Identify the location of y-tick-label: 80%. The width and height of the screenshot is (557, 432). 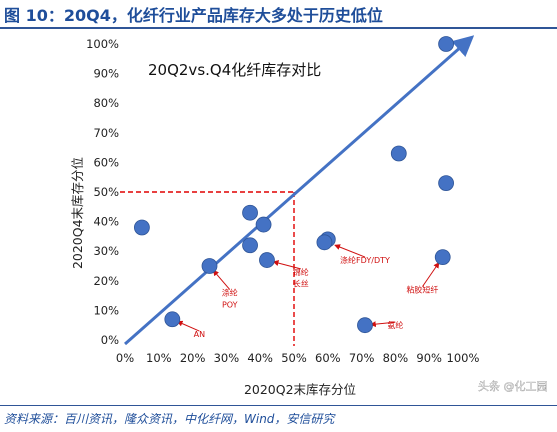
(106, 103).